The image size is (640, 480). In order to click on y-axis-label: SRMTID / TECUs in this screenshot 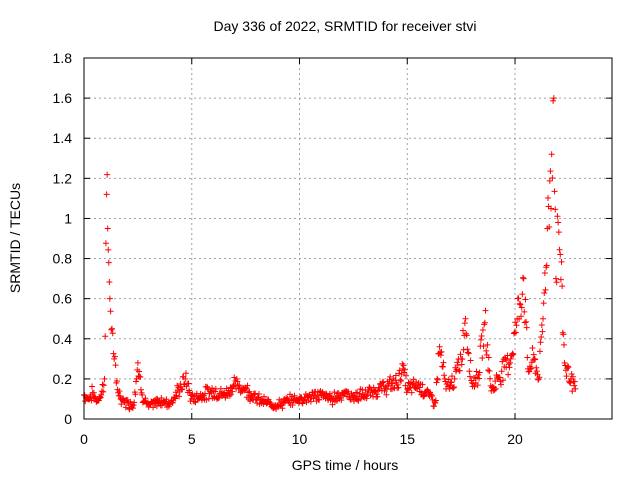, I will do `click(15, 238)`.